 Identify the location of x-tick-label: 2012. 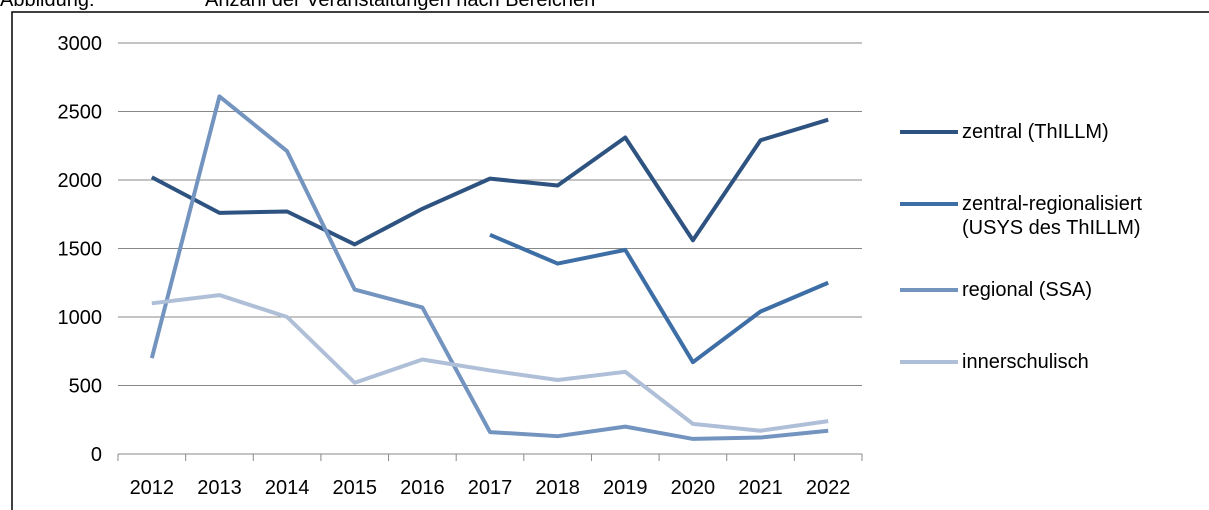
(152, 488).